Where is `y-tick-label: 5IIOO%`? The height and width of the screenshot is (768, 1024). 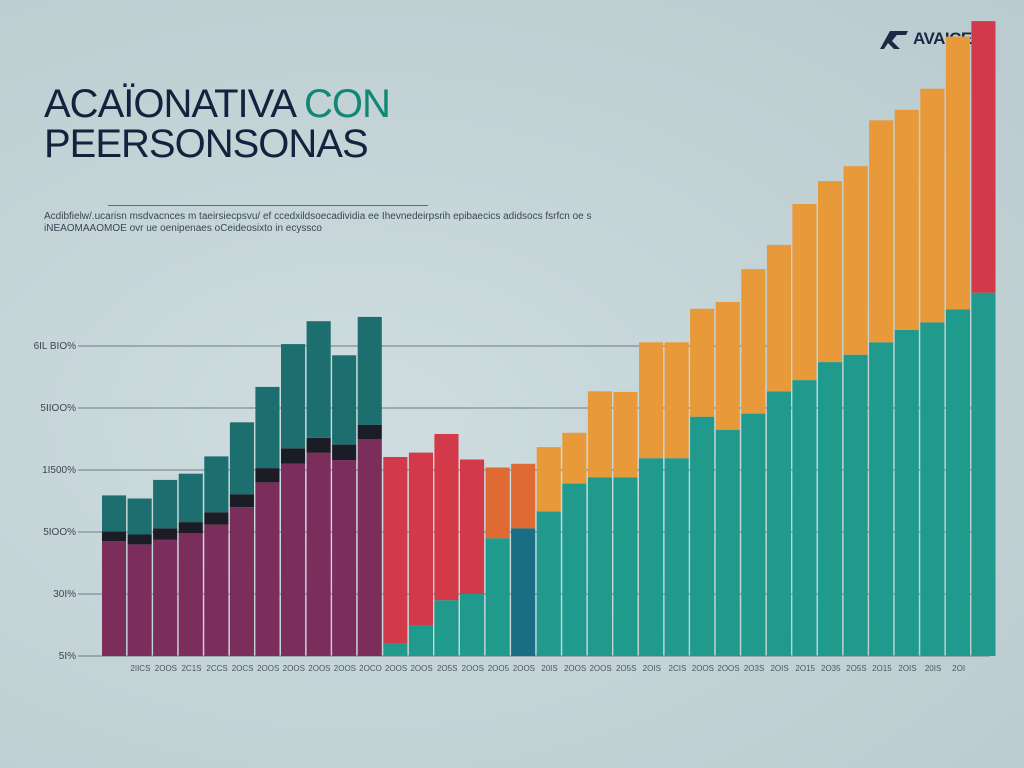 y-tick-label: 5IIOO% is located at coordinates (58, 408).